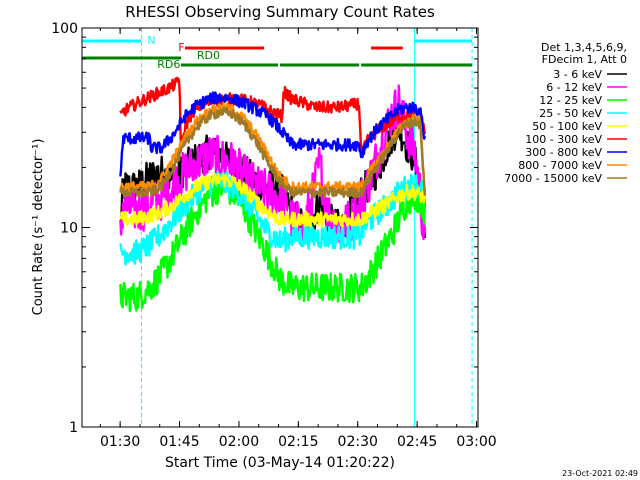 This screenshot has height=480, width=640. What do you see at coordinates (577, 74) in the screenshot?
I see `legend-entry-label: 3 - 6 keV` at bounding box center [577, 74].